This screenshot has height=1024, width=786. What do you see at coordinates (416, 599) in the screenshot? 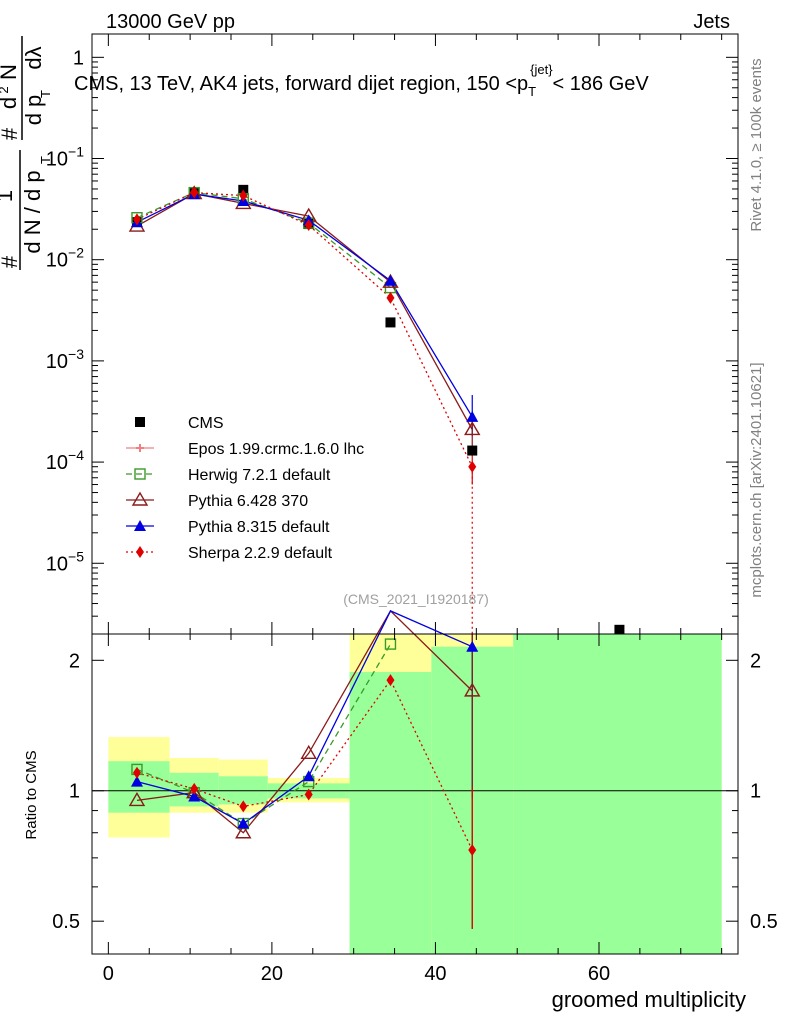
I see `analysis-id-watermark: (CMS_2021_I1920187)` at bounding box center [416, 599].